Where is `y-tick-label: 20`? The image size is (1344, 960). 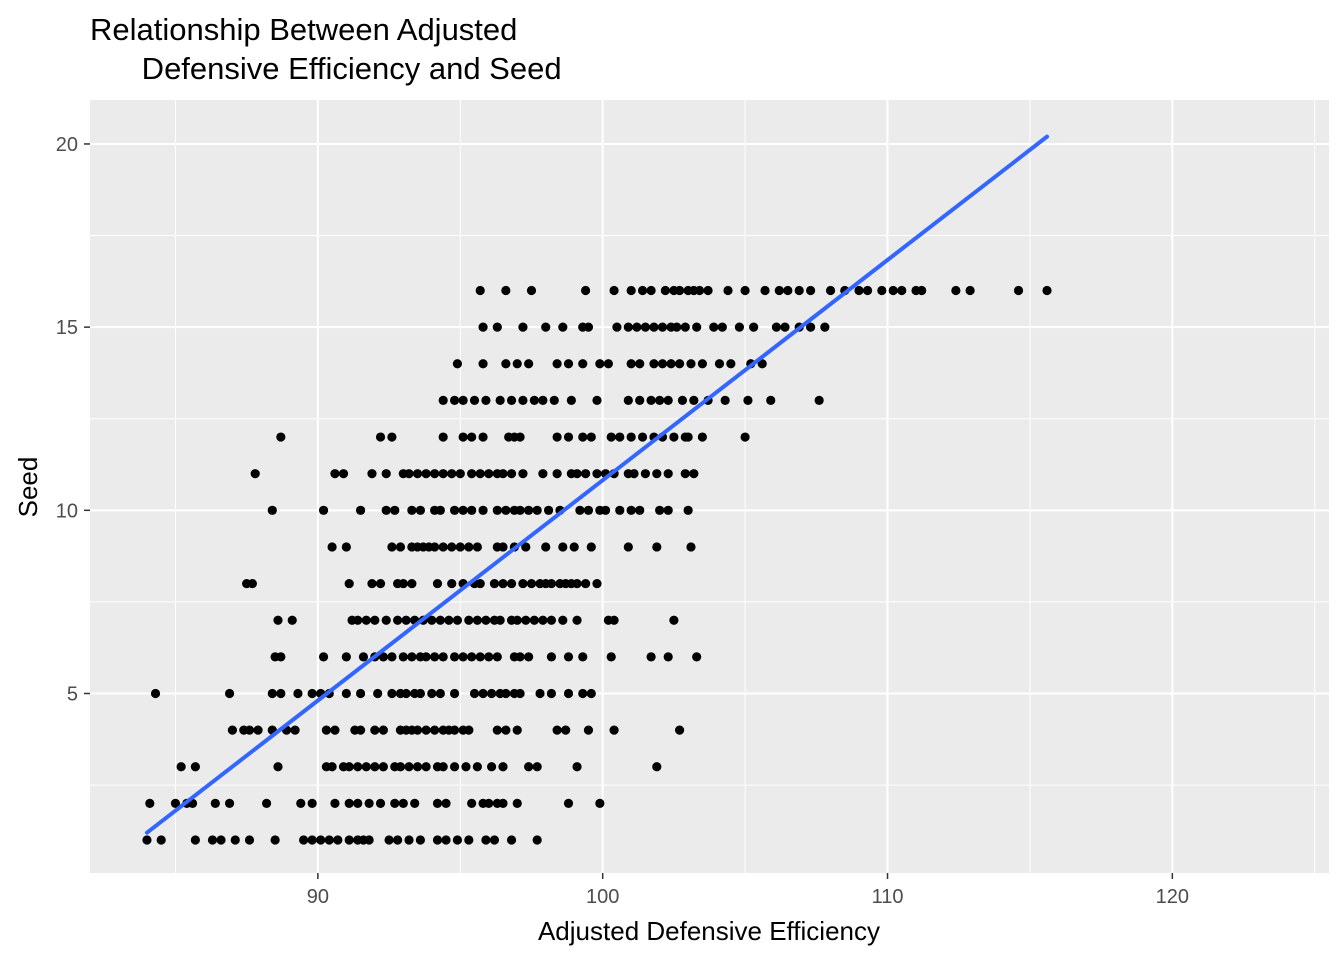
y-tick-label: 20 is located at coordinates (67, 145).